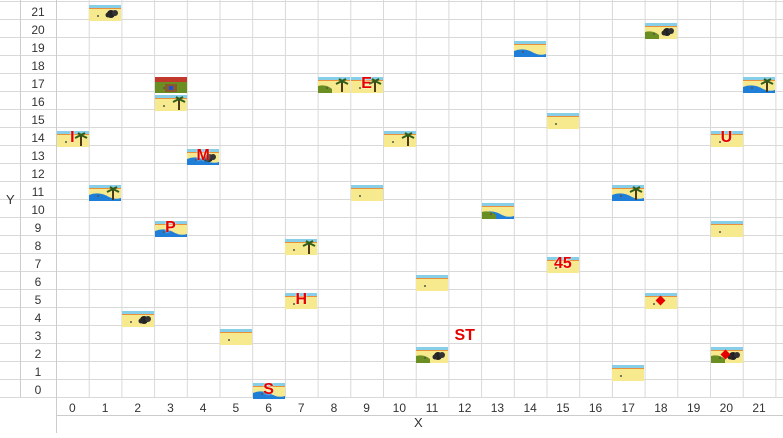  I want to click on cell-label: H, so click(301, 299).